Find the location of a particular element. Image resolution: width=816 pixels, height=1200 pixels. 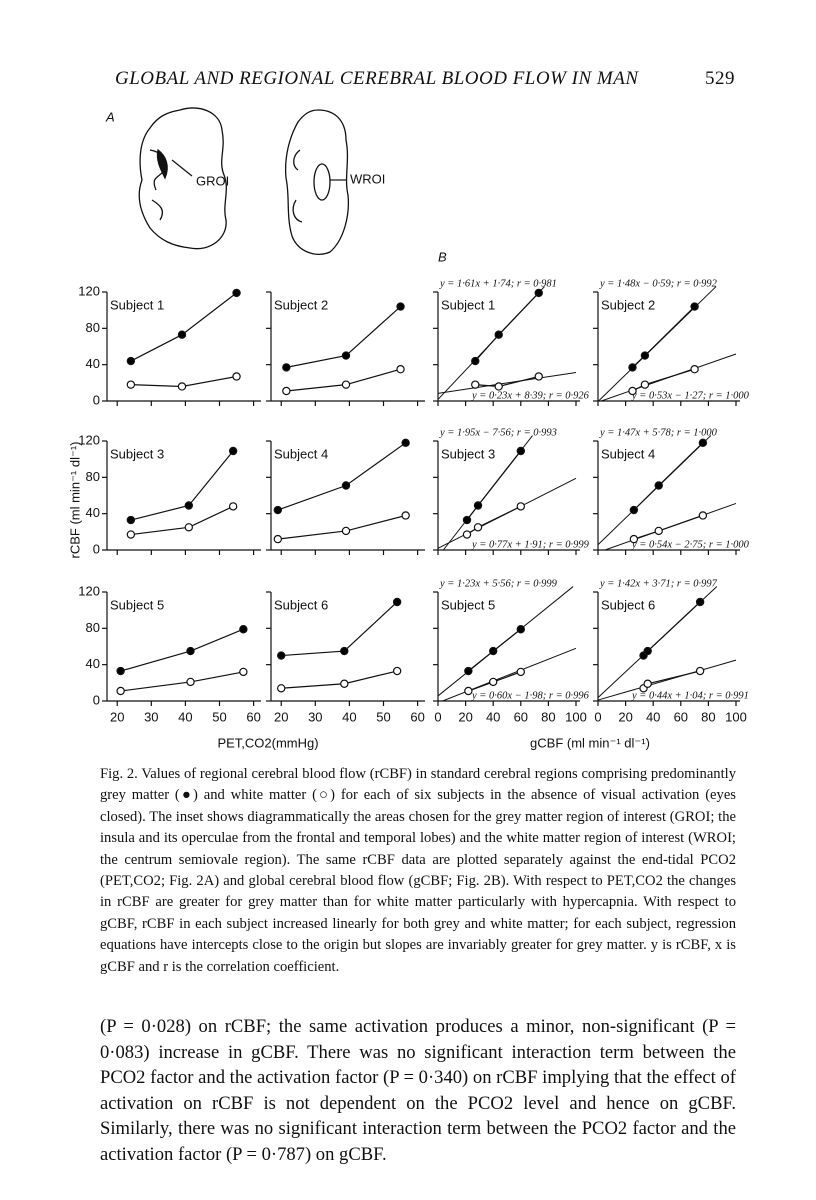

page-number: 529 is located at coordinates (720, 78).